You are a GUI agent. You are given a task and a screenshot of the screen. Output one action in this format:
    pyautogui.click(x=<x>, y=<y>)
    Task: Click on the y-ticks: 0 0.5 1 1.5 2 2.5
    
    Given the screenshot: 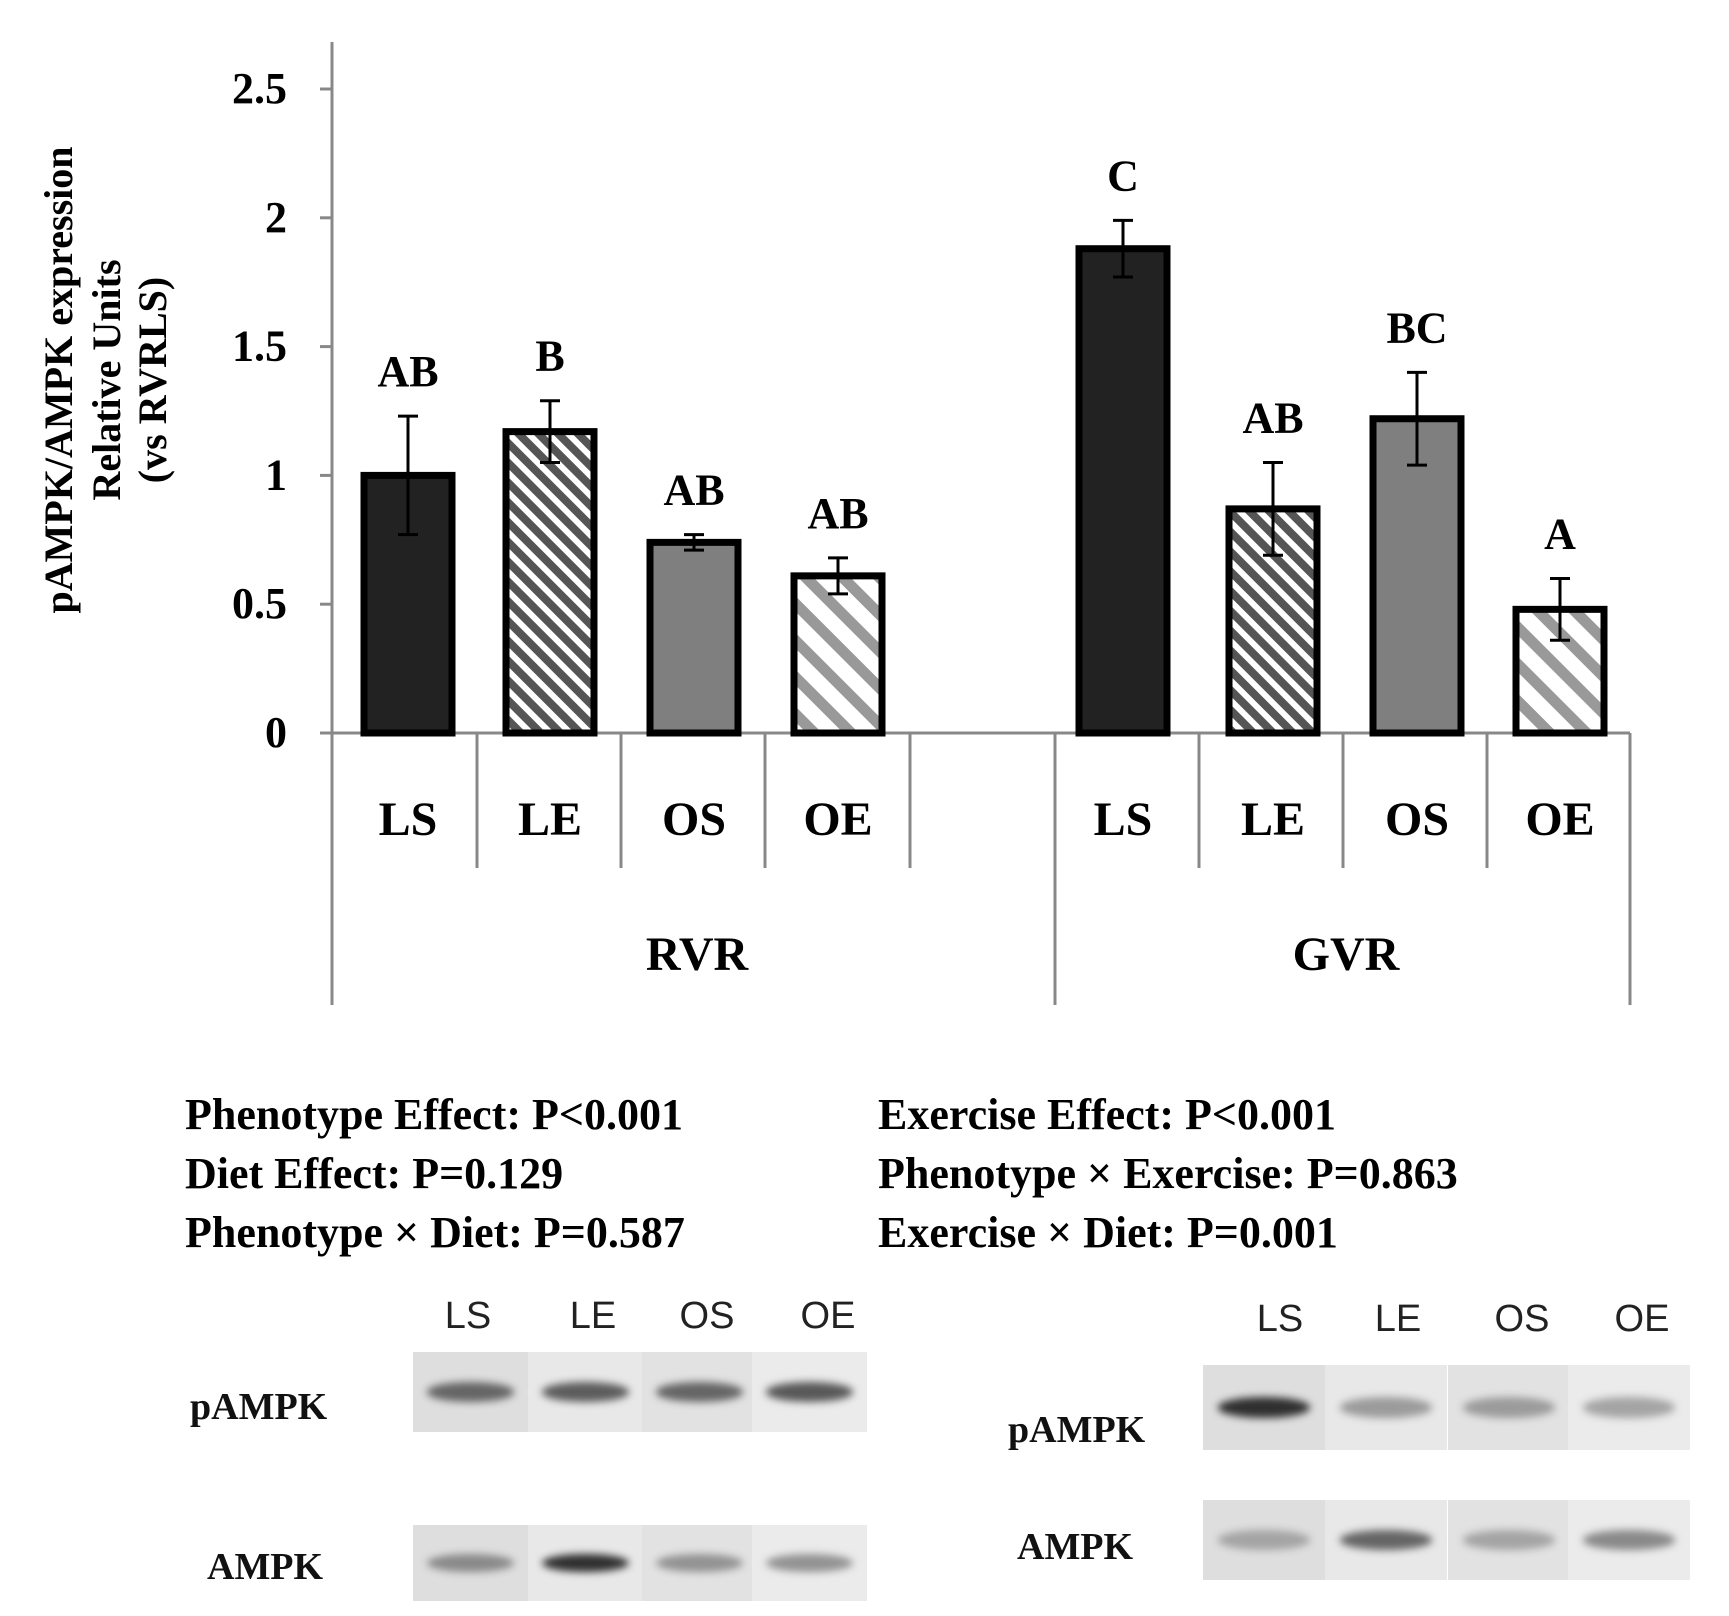 What is the action you would take?
    pyautogui.click(x=282, y=410)
    